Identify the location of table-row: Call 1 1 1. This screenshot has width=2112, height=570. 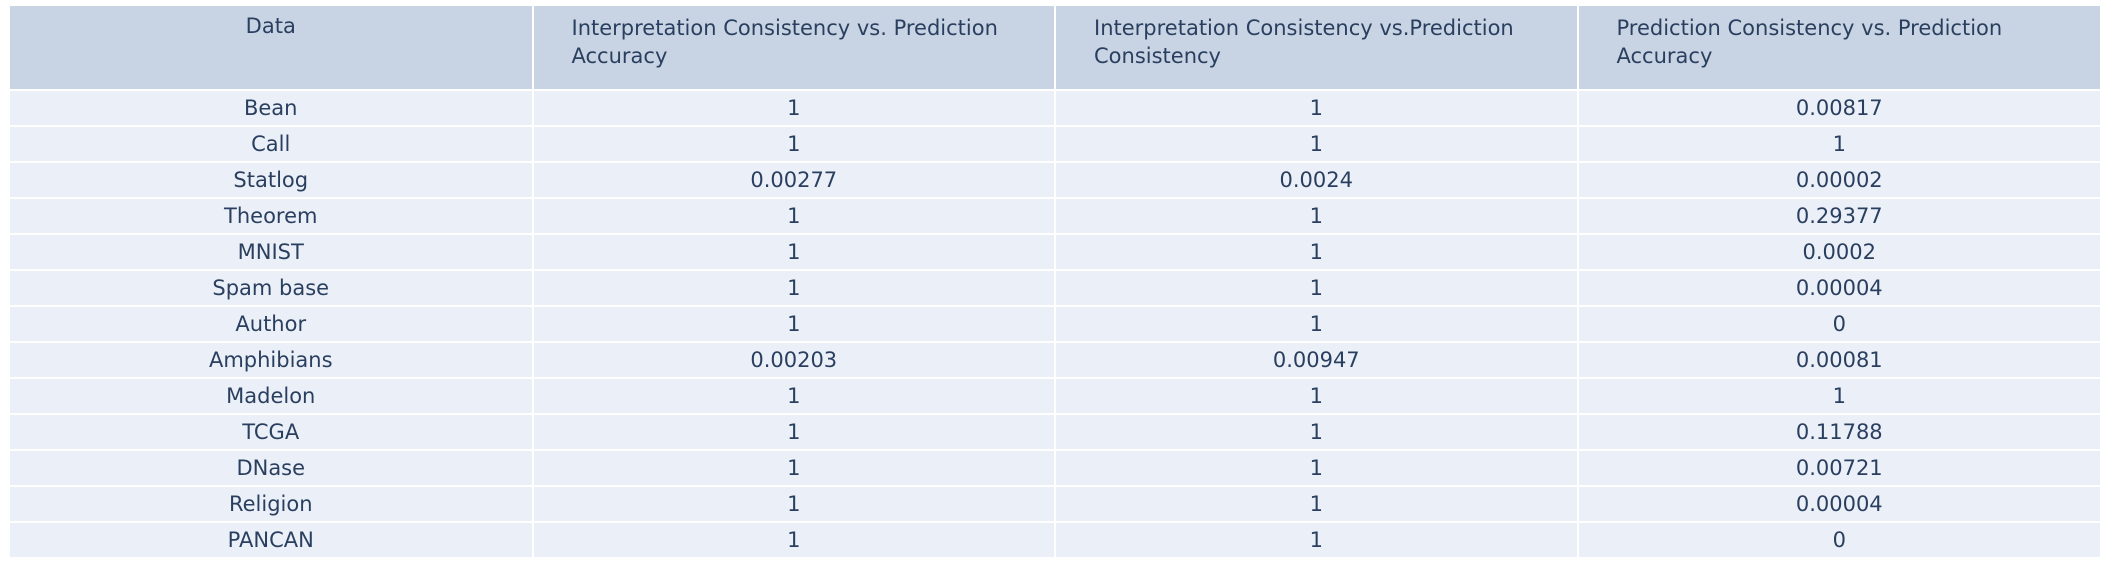
(1055, 144).